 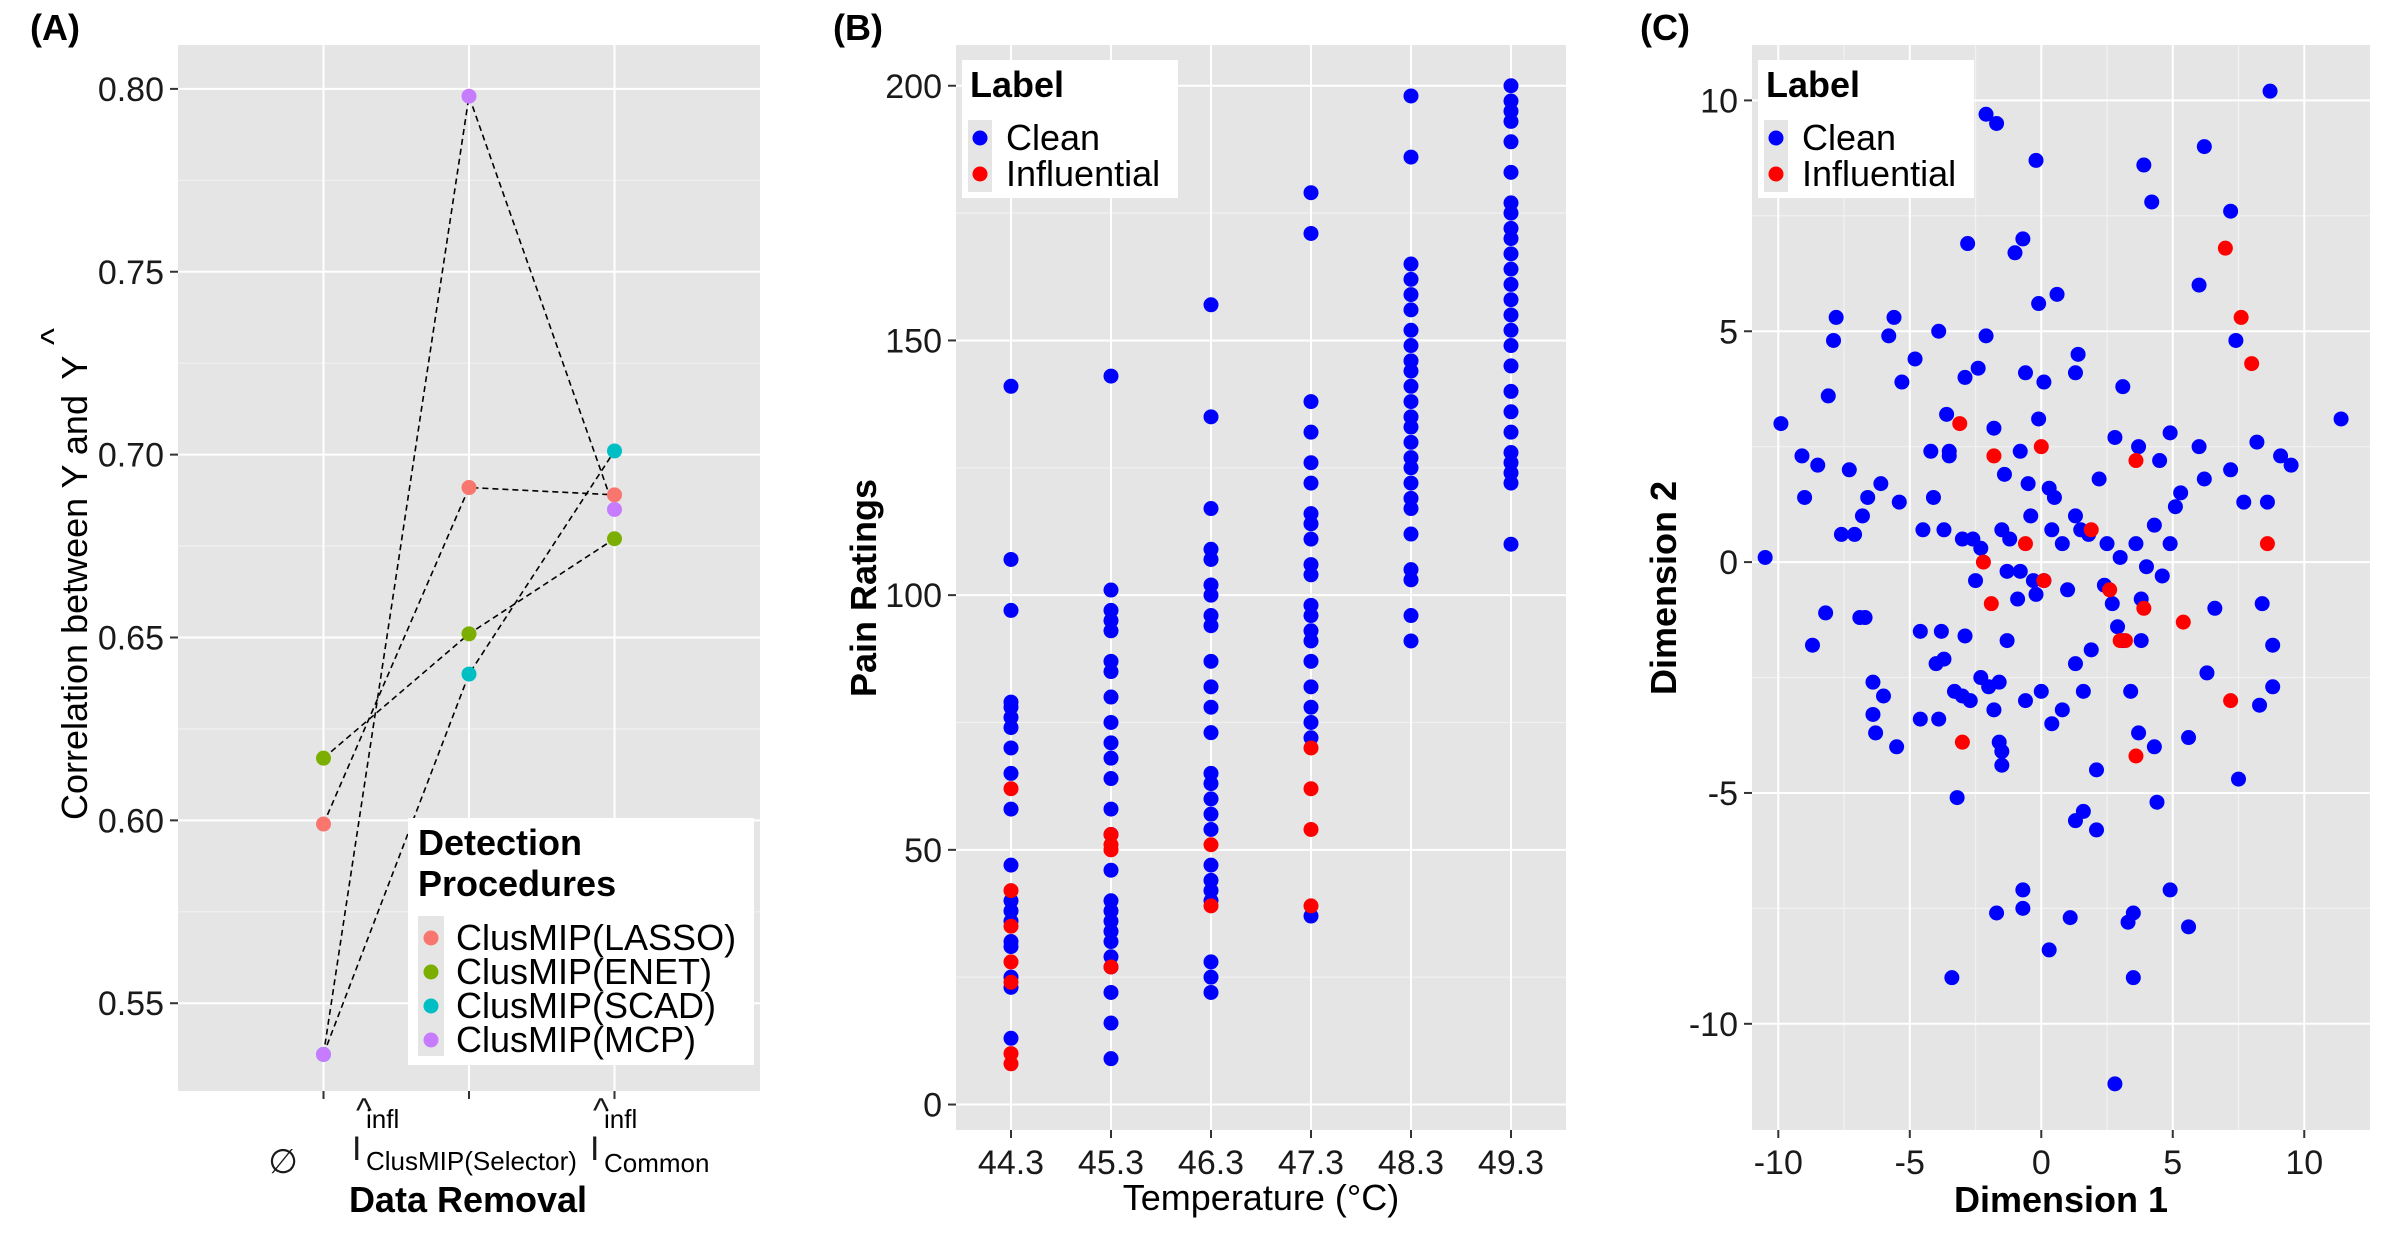 I want to click on x-category-common-subscript: Common, so click(x=656, y=1163).